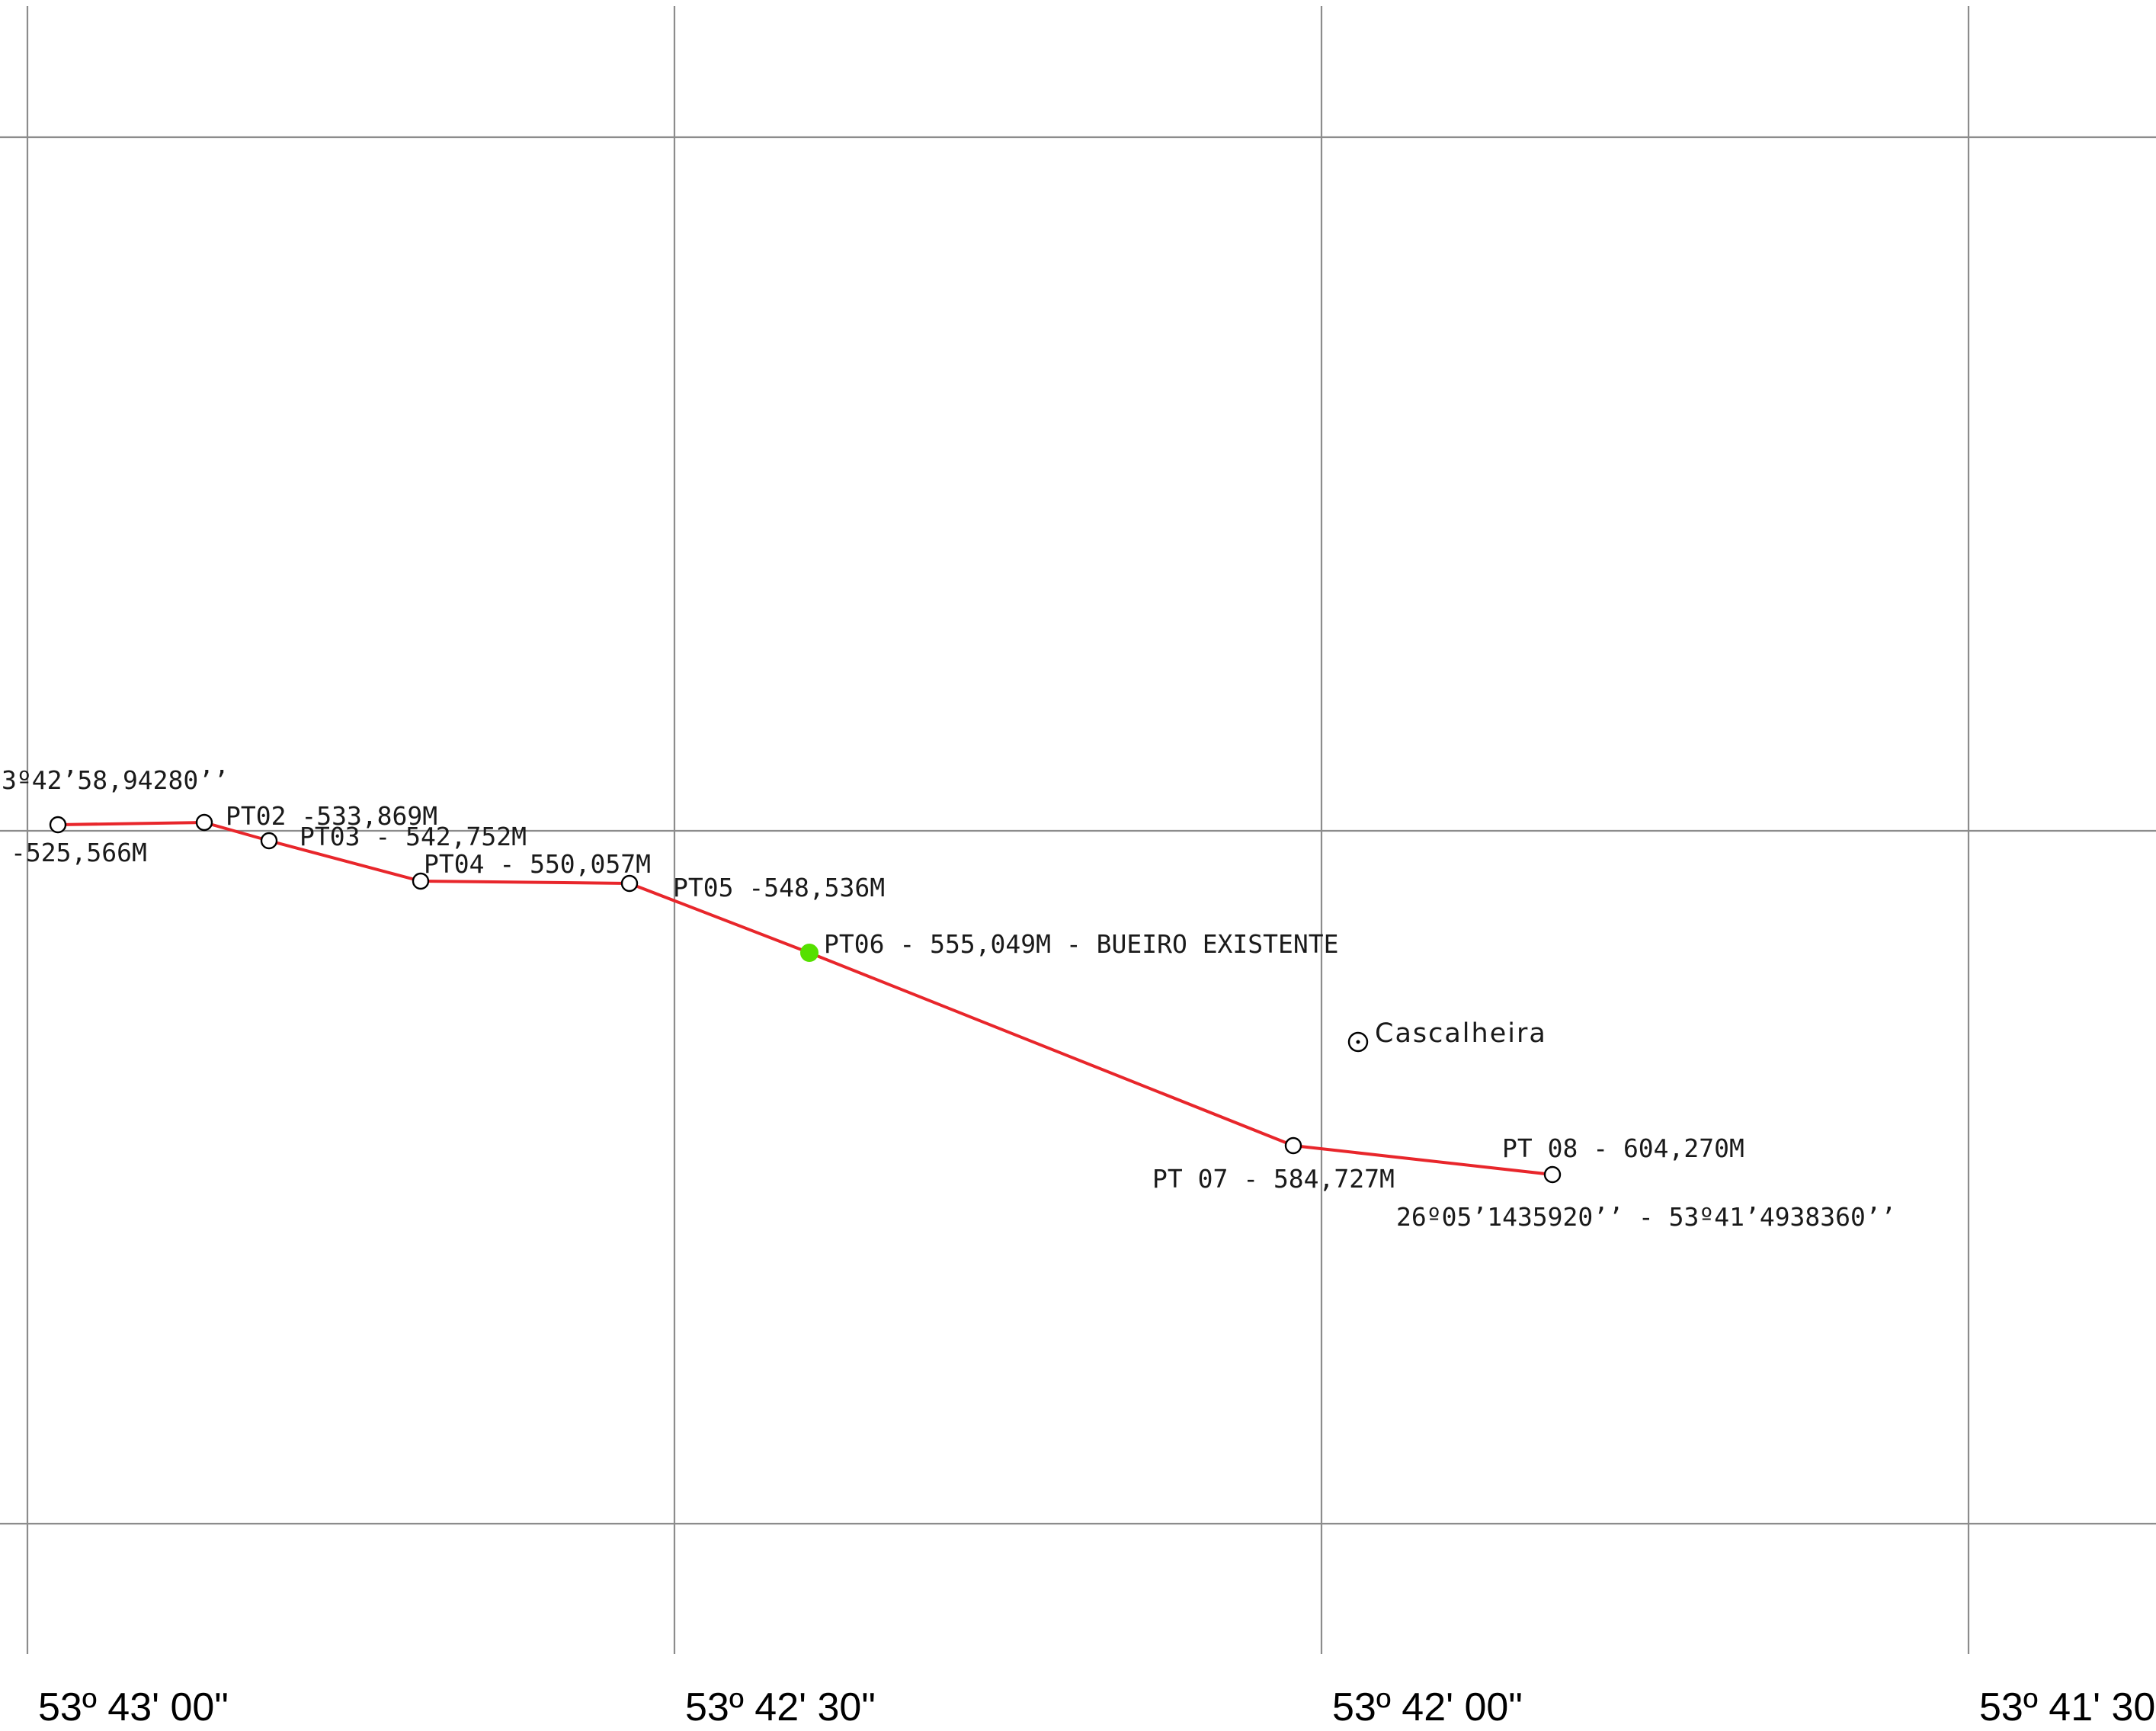  I want to click on station-pt08-coordinate-label: 26º05’1435920’’ - 53º41’4938360’’, so click(1646, 1217).